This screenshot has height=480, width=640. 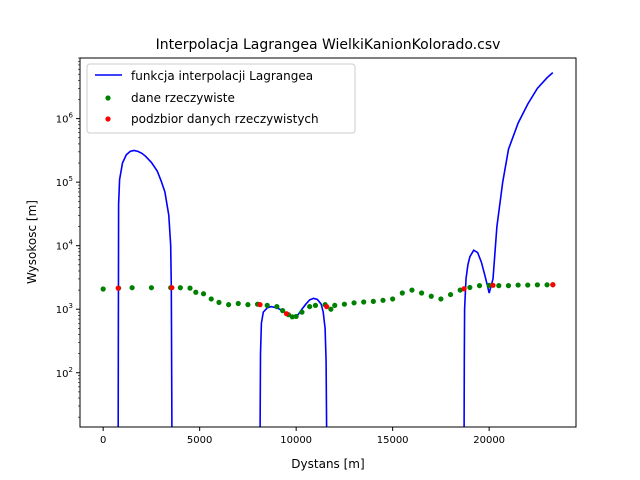 What do you see at coordinates (393, 440) in the screenshot?
I see `x-tick-label: 15000` at bounding box center [393, 440].